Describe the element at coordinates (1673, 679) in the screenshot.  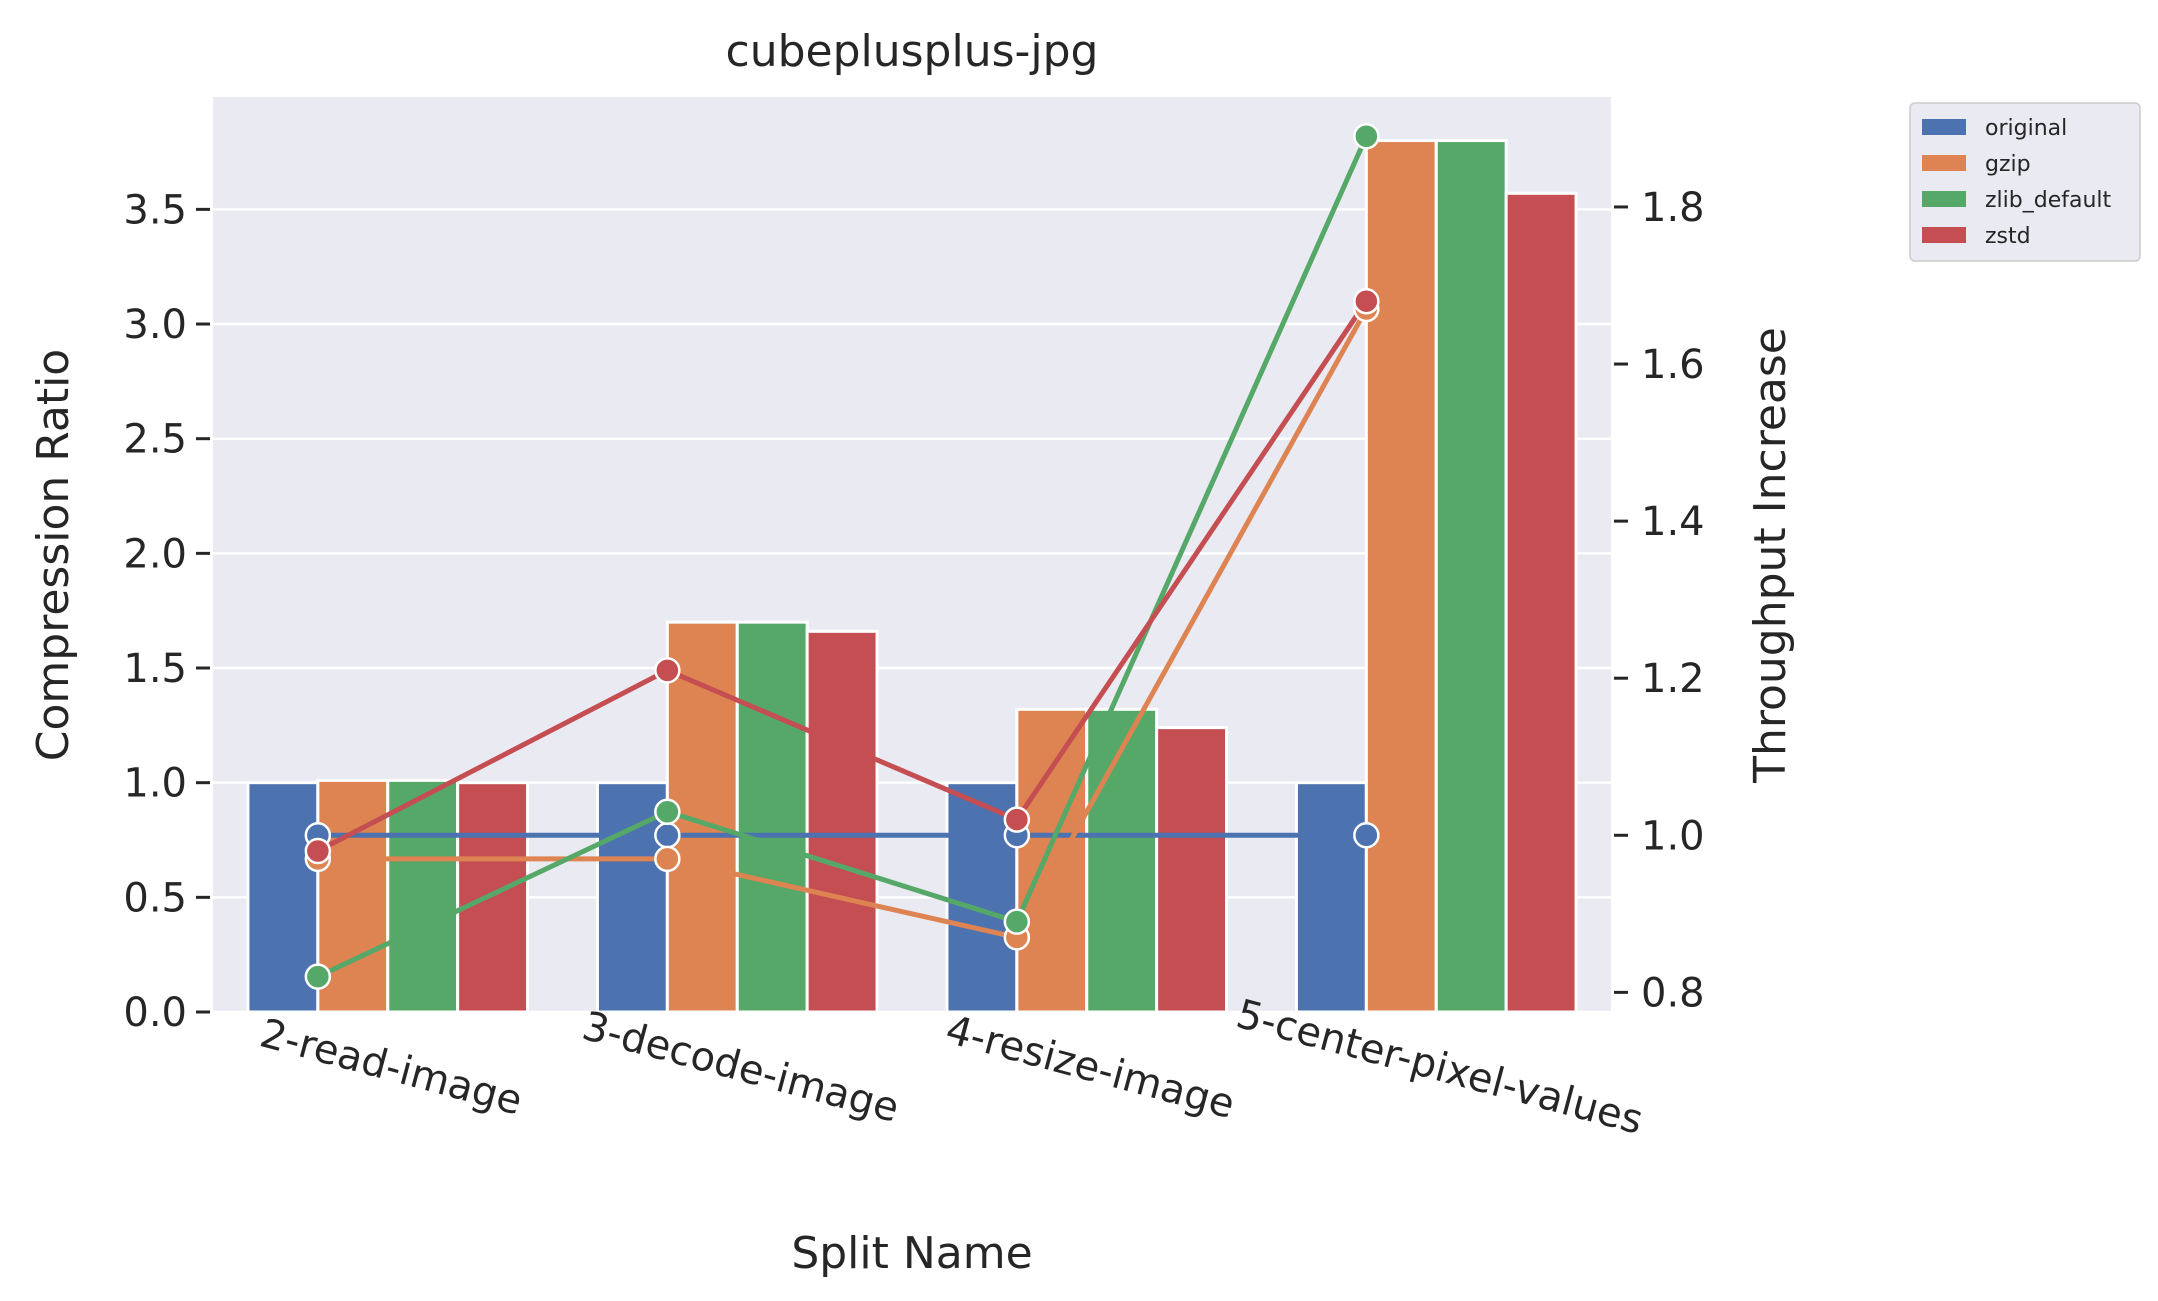
I see `y2-tick-label: 1.2` at that location.